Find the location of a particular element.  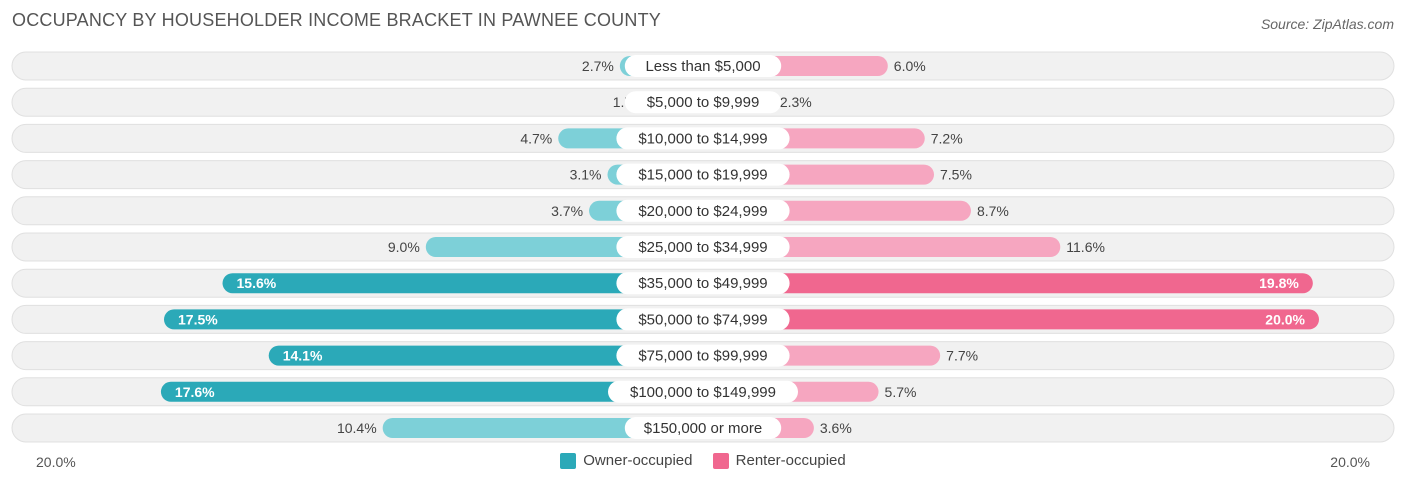

renter-value-label: 6.0% is located at coordinates (910, 66).